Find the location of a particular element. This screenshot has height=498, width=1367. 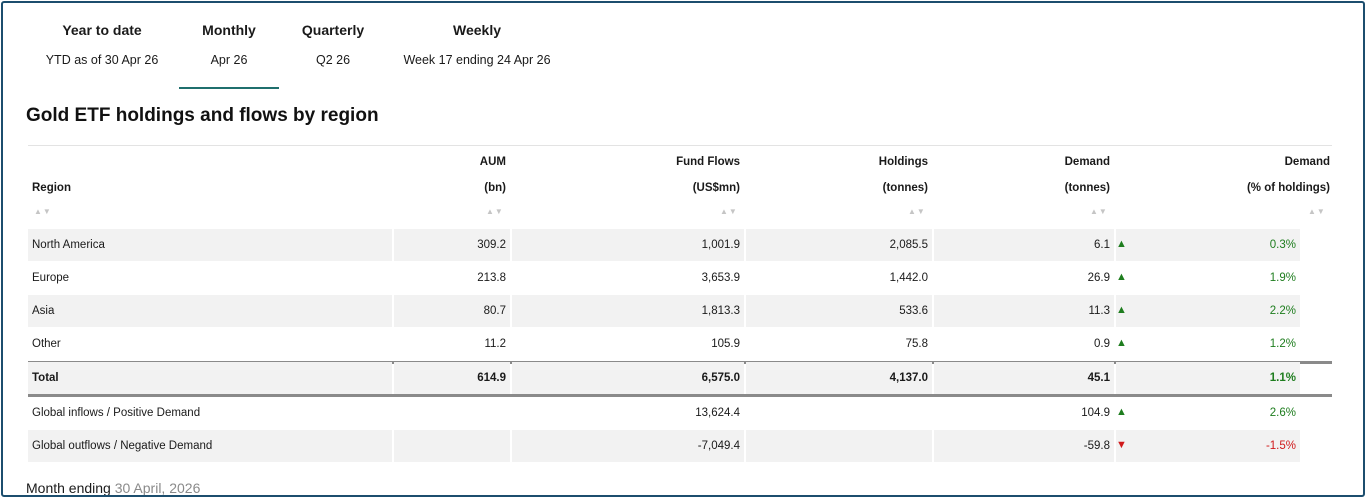

aum-cell: 11.2 is located at coordinates (495, 344).